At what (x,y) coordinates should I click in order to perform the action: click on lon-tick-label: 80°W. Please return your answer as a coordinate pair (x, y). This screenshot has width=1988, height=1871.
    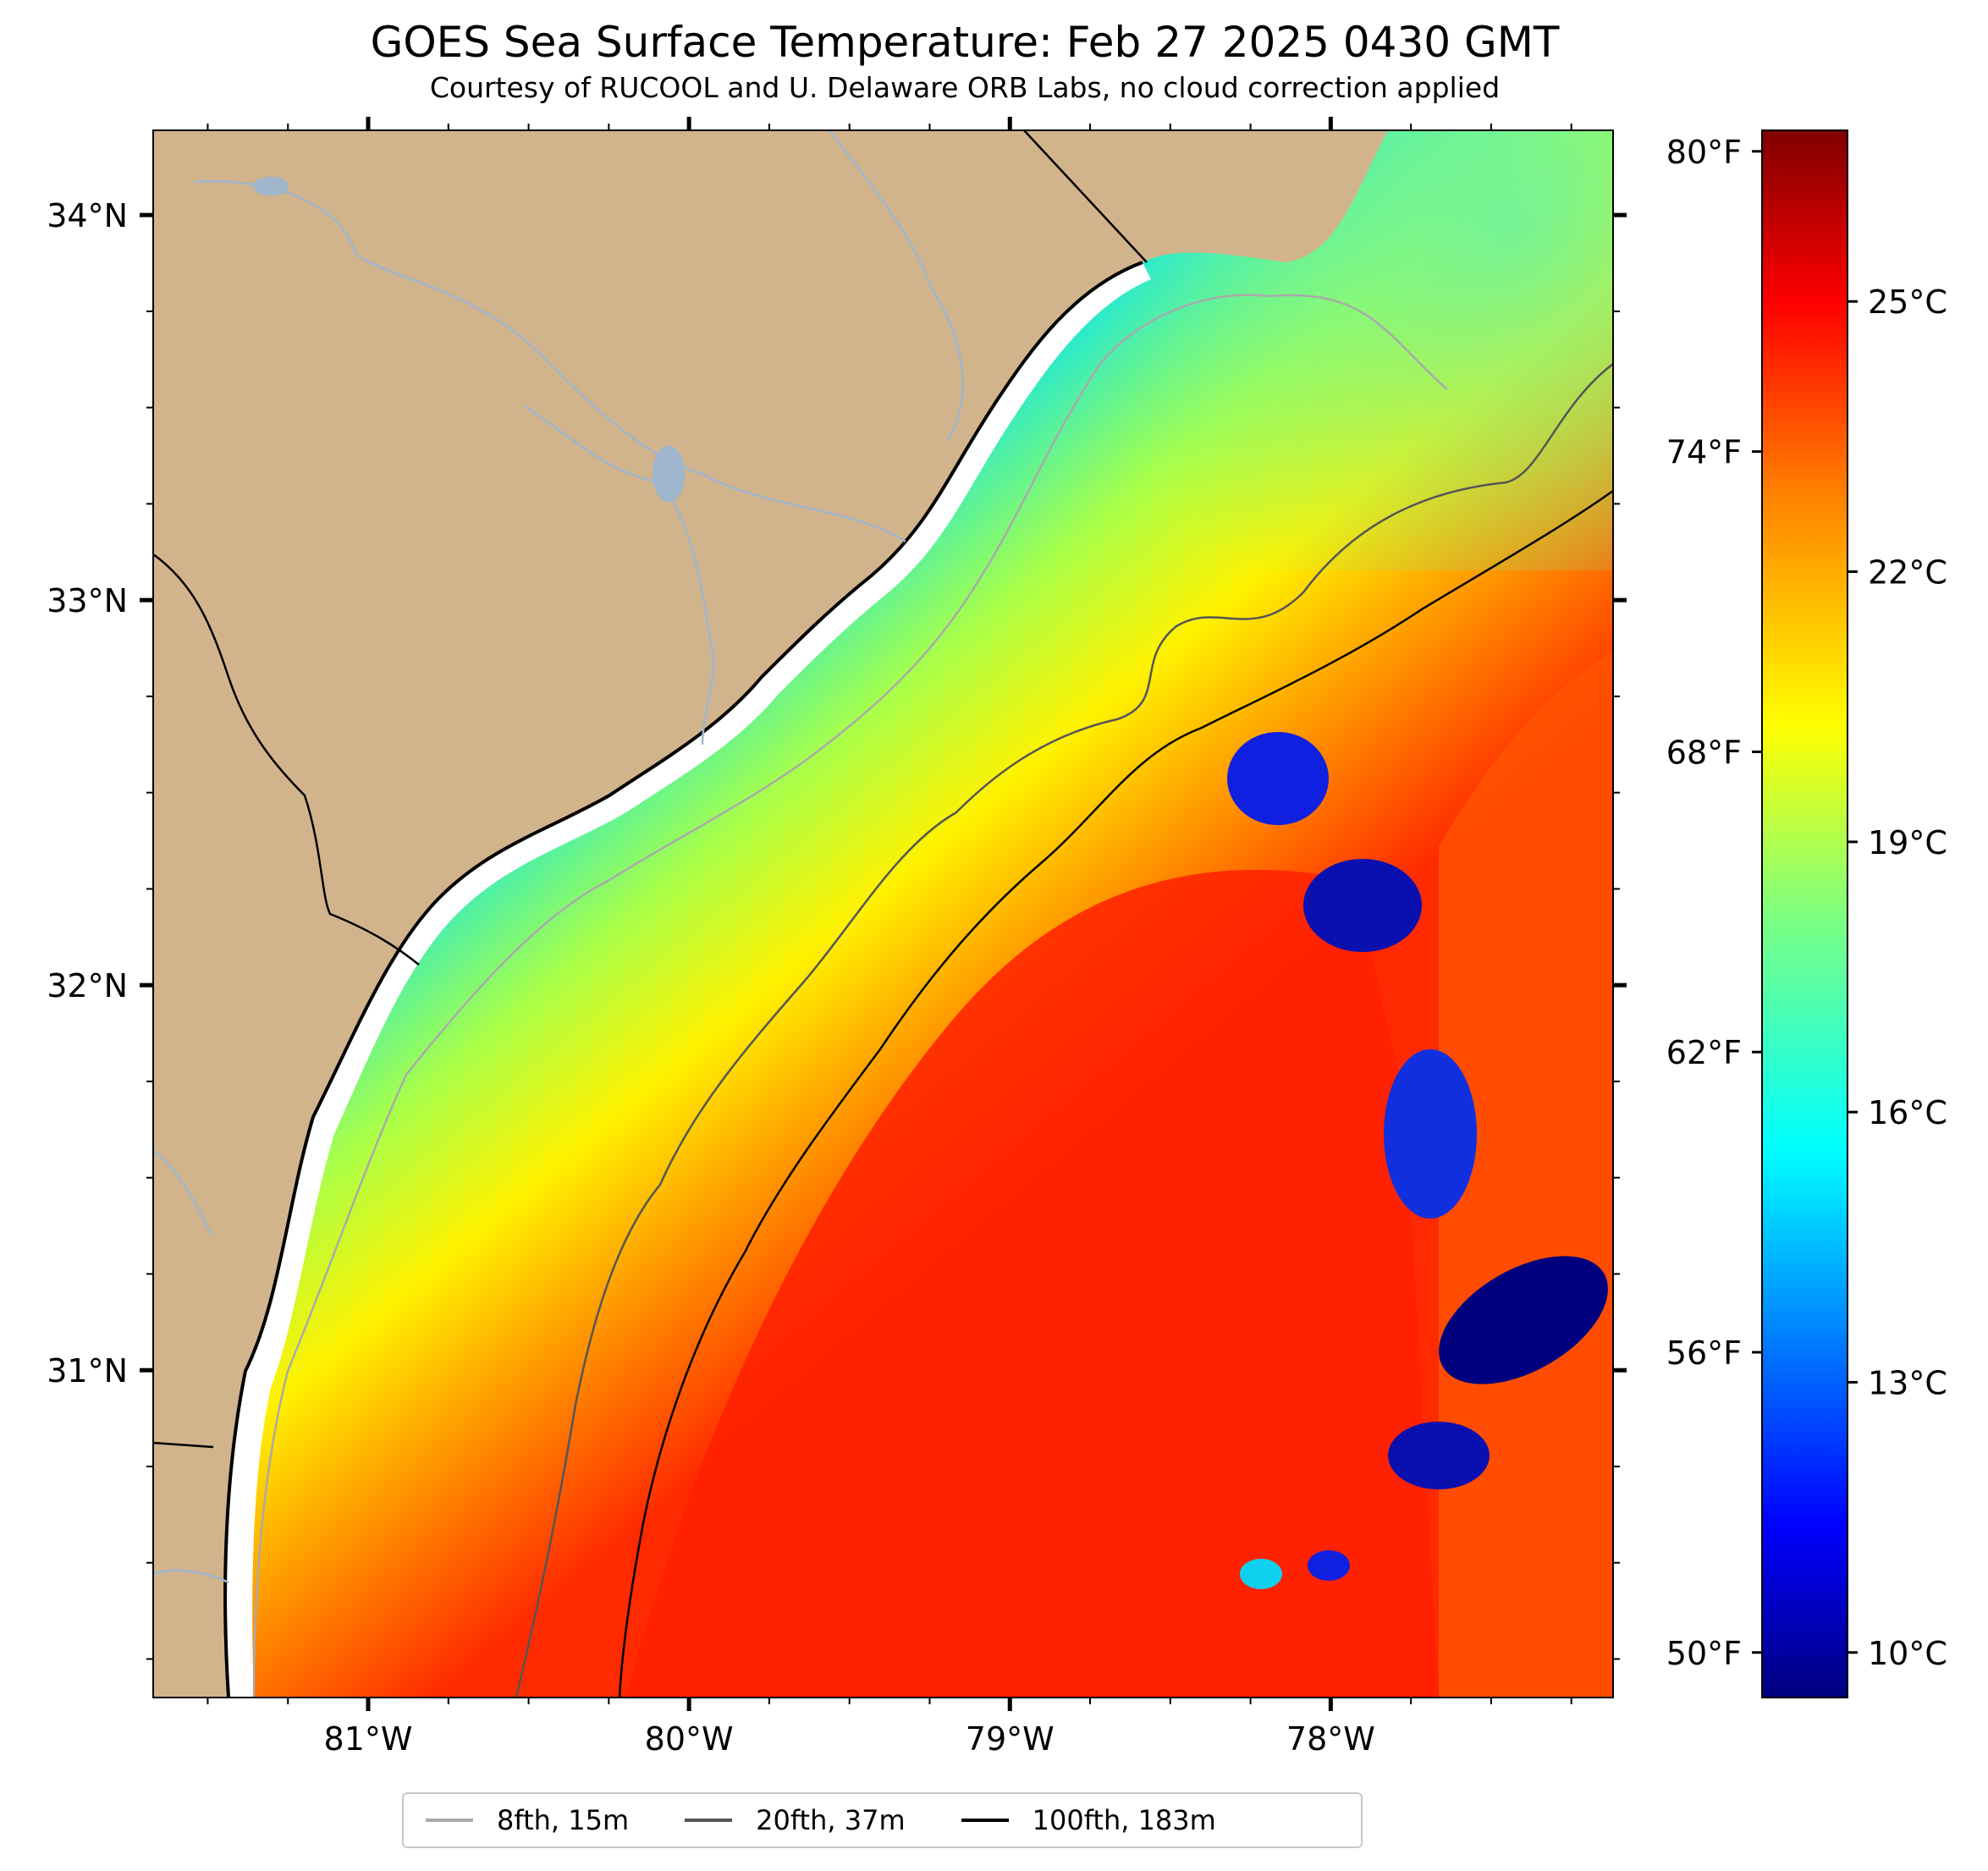
    Looking at the image, I should click on (689, 1739).